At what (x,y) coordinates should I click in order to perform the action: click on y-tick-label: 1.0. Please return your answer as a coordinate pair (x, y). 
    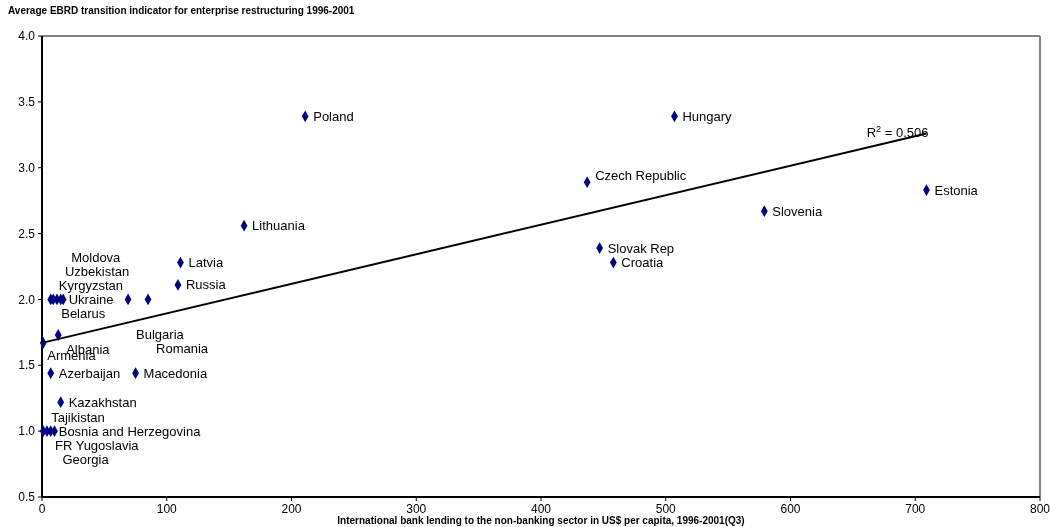
    Looking at the image, I should click on (27, 431).